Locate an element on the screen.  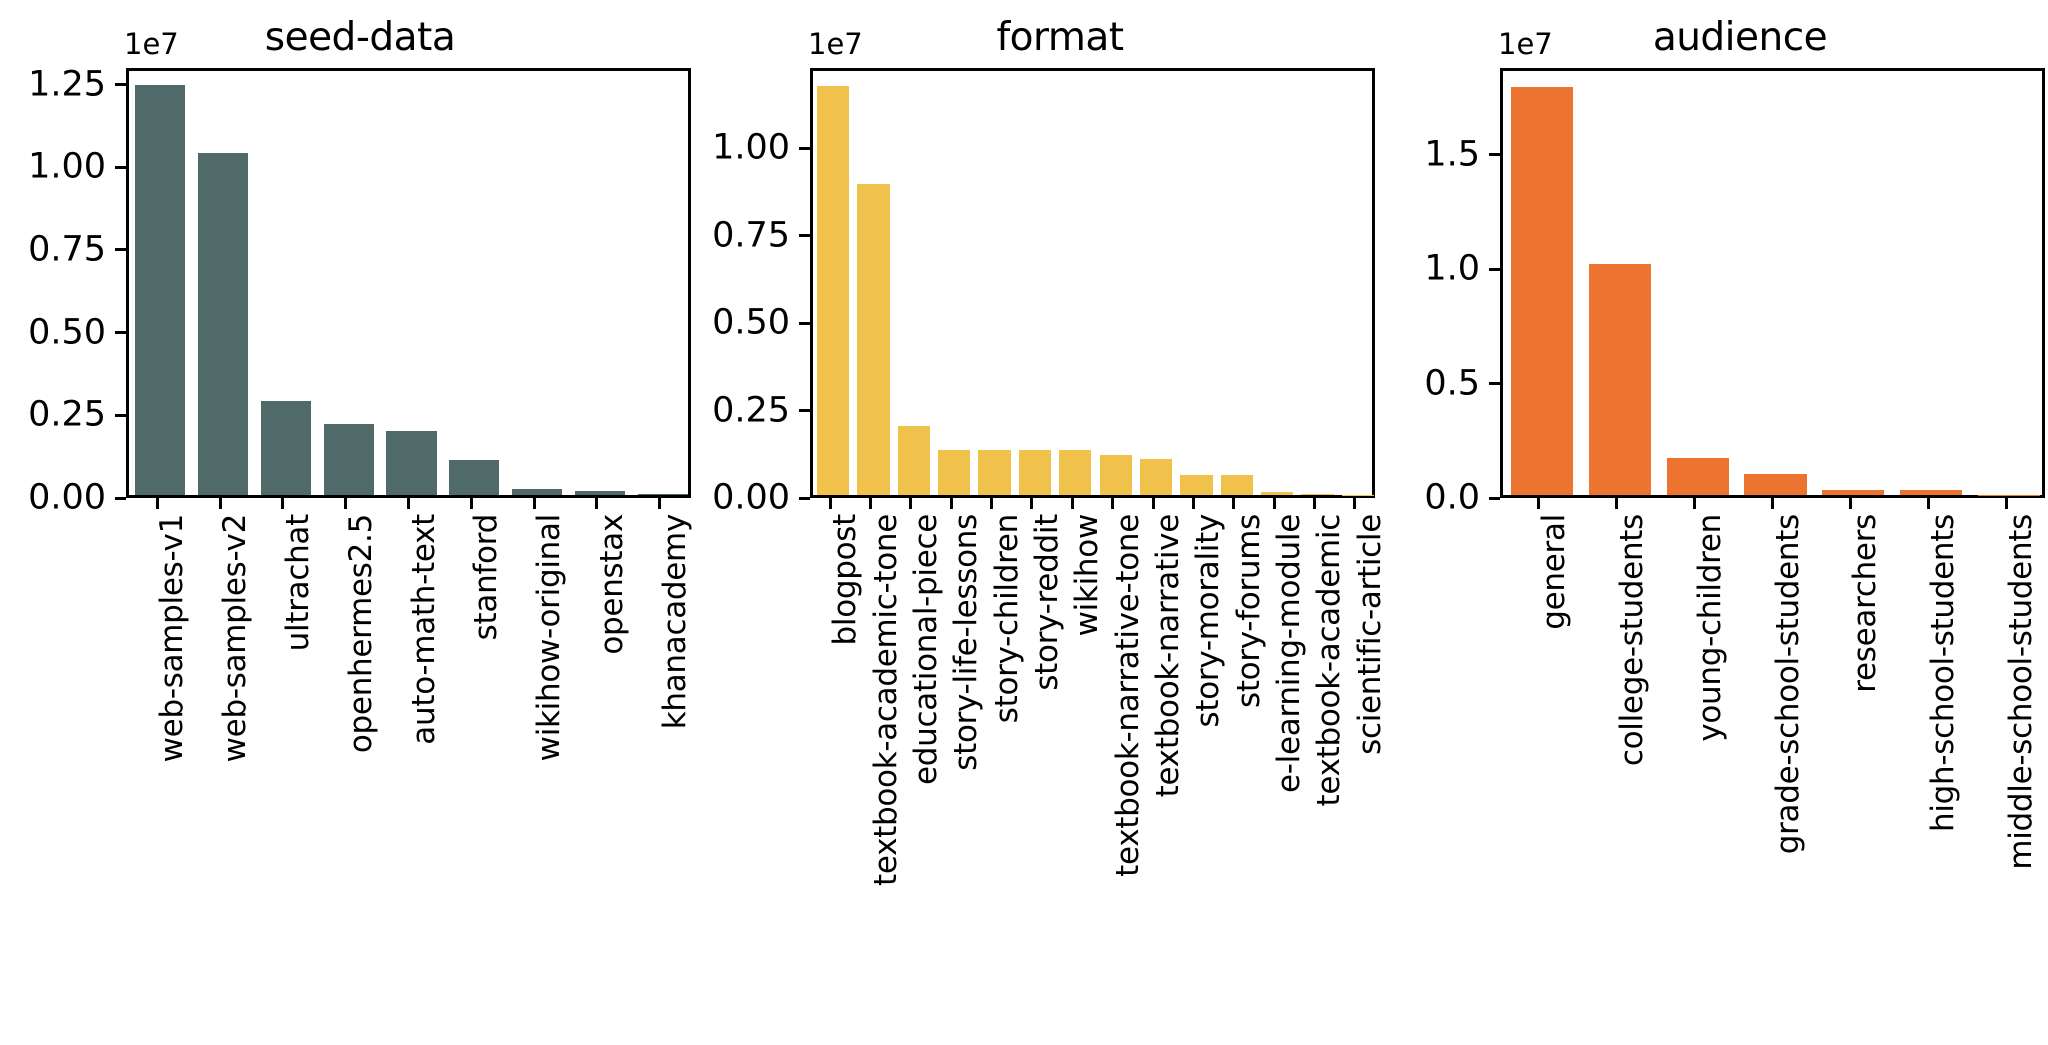
y-tick-label: 1.25 is located at coordinates (67, 84).